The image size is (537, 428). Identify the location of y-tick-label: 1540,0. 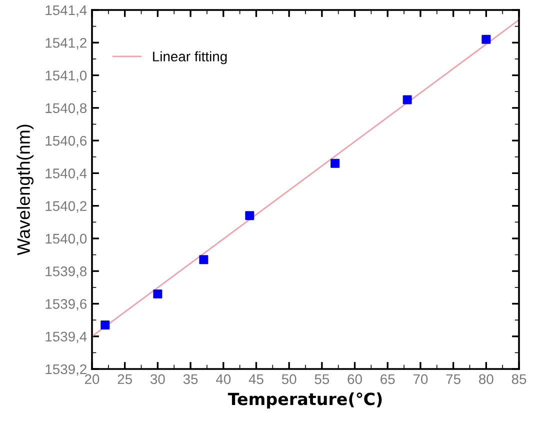
(66, 240).